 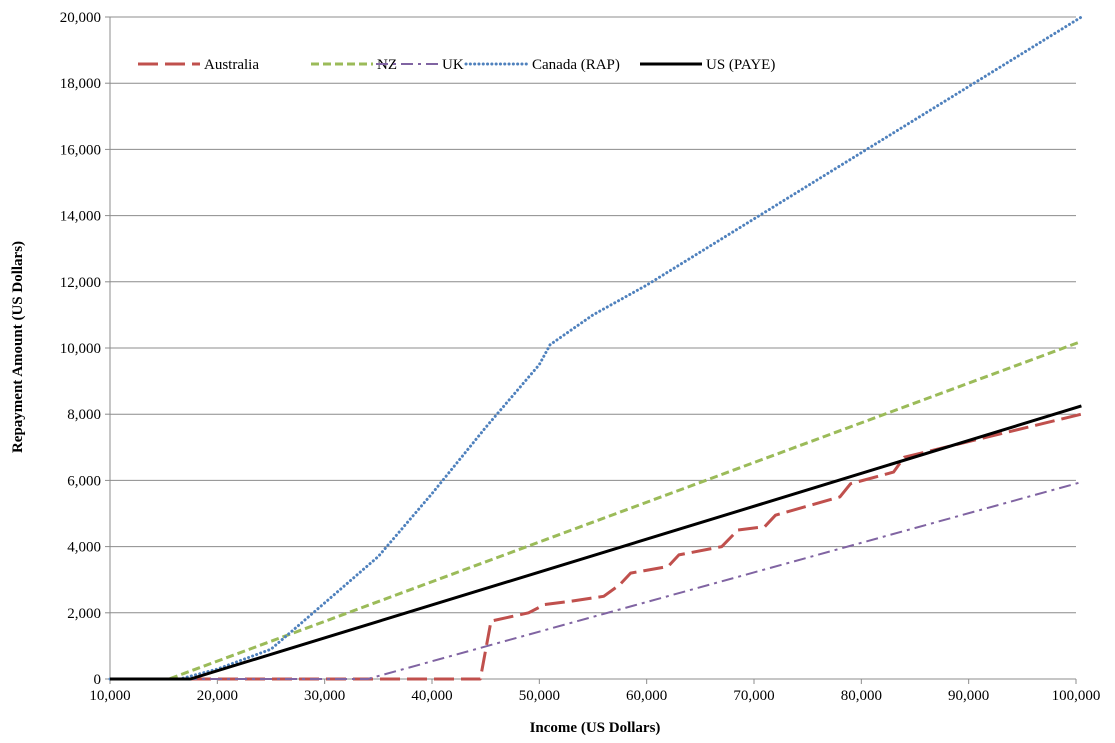 I want to click on y-tick-label: 16,000, so click(x=80, y=150).